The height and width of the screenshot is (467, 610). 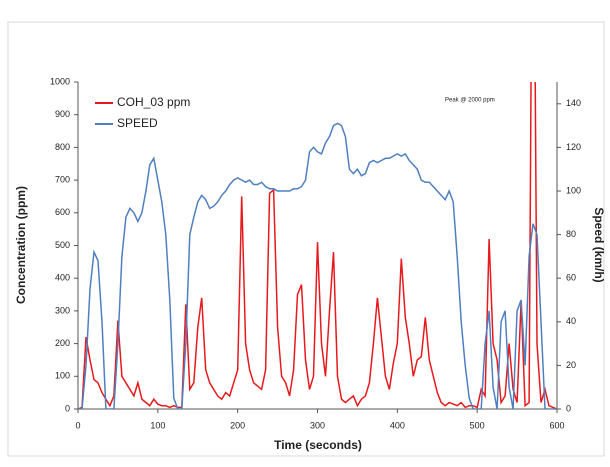 I want to click on annotation: Peak @ 2000 ppm, so click(x=470, y=101).